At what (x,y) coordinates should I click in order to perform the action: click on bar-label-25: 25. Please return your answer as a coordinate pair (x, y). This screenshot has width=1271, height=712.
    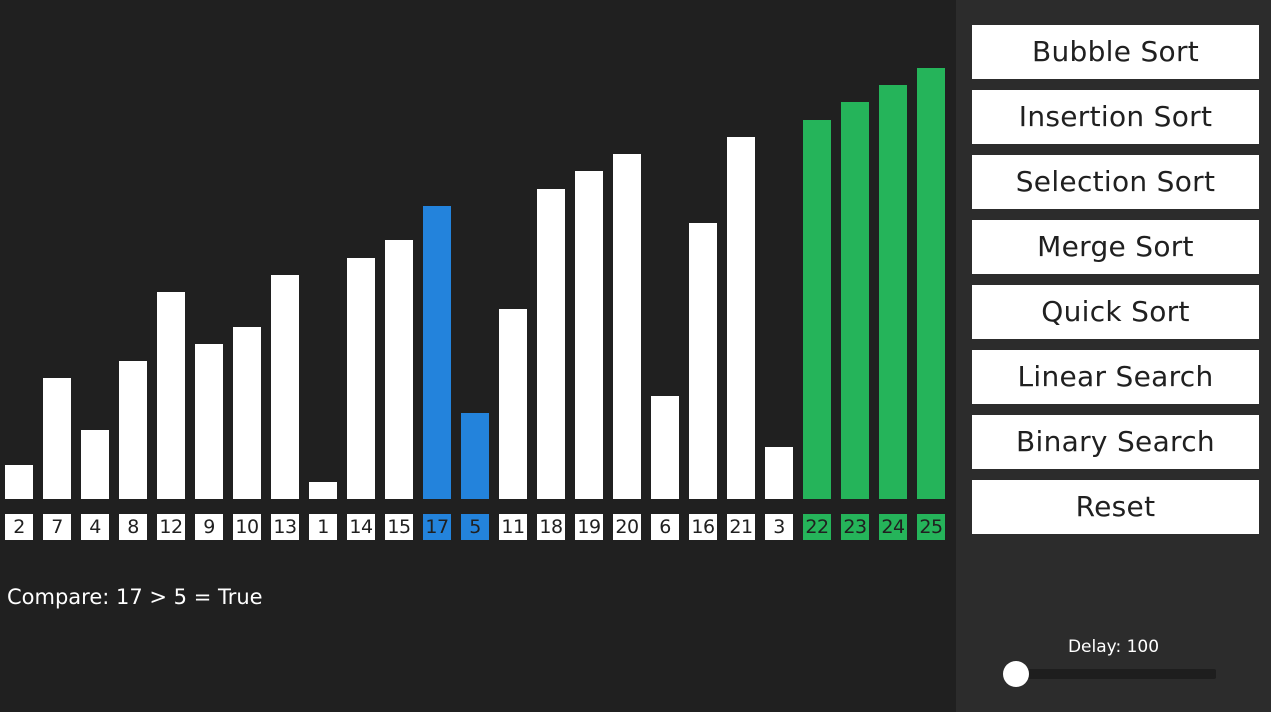
    Looking at the image, I should click on (931, 527).